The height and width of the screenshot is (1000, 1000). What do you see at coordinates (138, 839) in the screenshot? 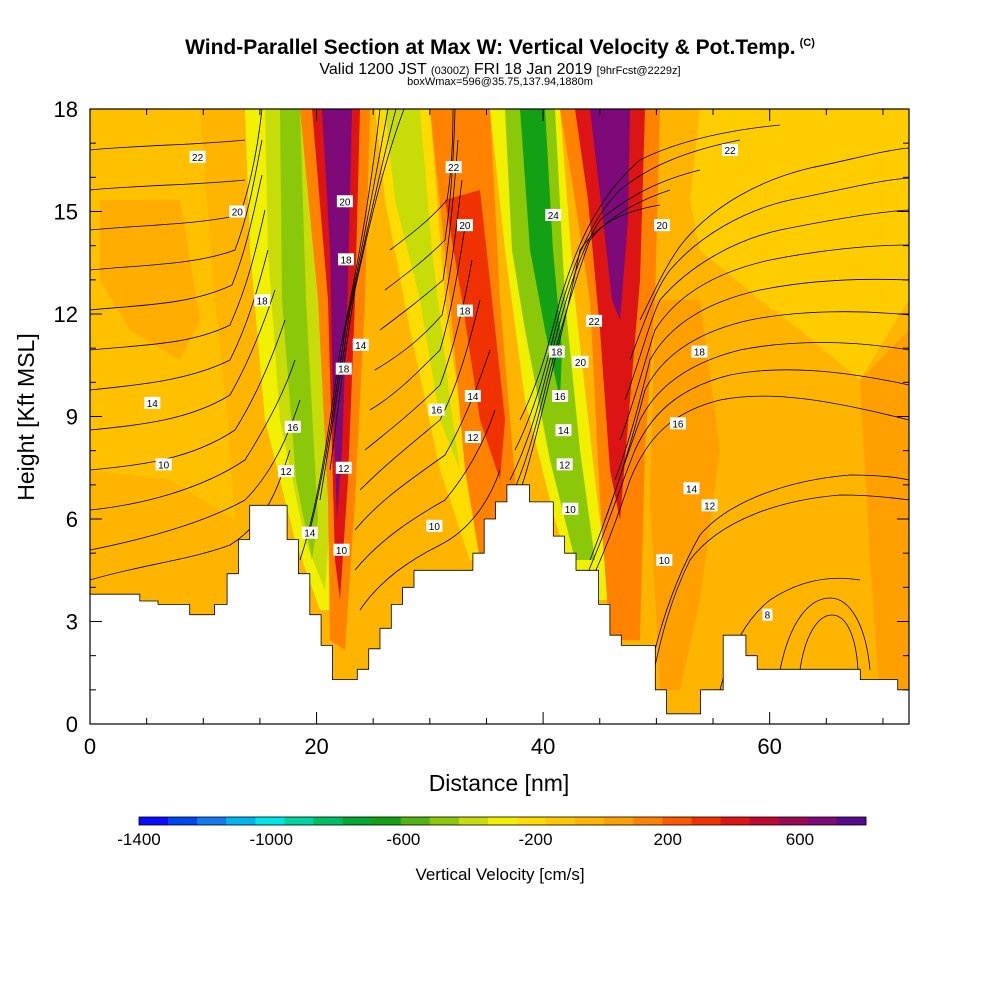
I see `colorbar-tick-label: -1400` at bounding box center [138, 839].